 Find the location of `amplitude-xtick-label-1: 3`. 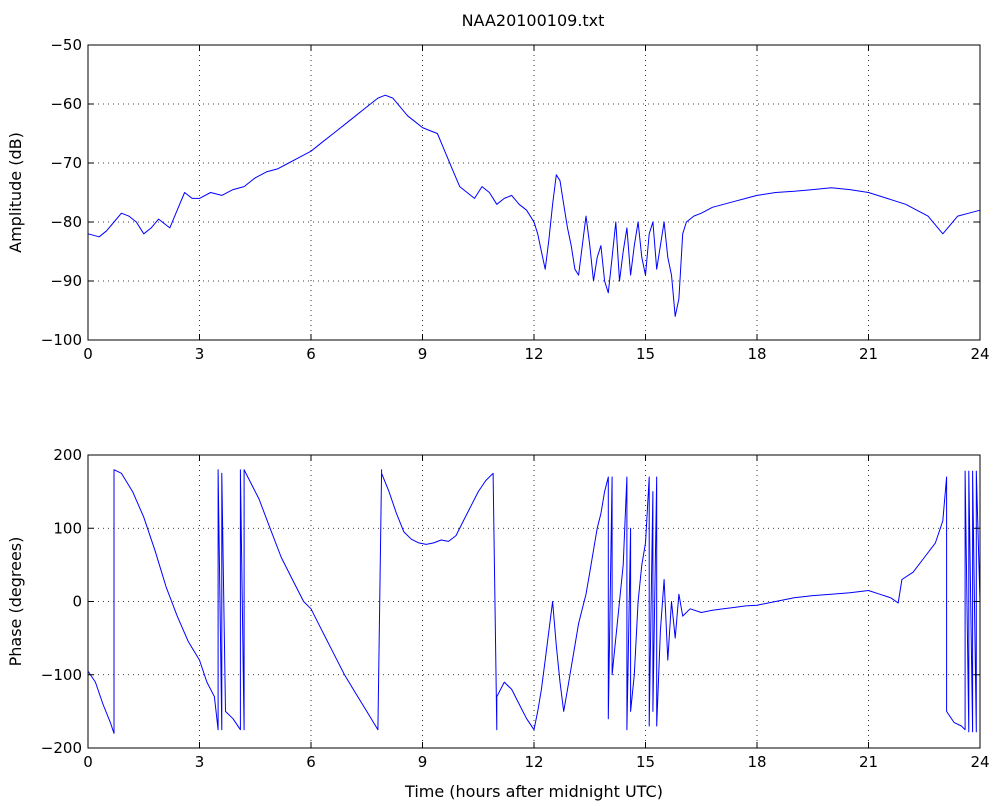

amplitude-xtick-label-1: 3 is located at coordinates (200, 354).